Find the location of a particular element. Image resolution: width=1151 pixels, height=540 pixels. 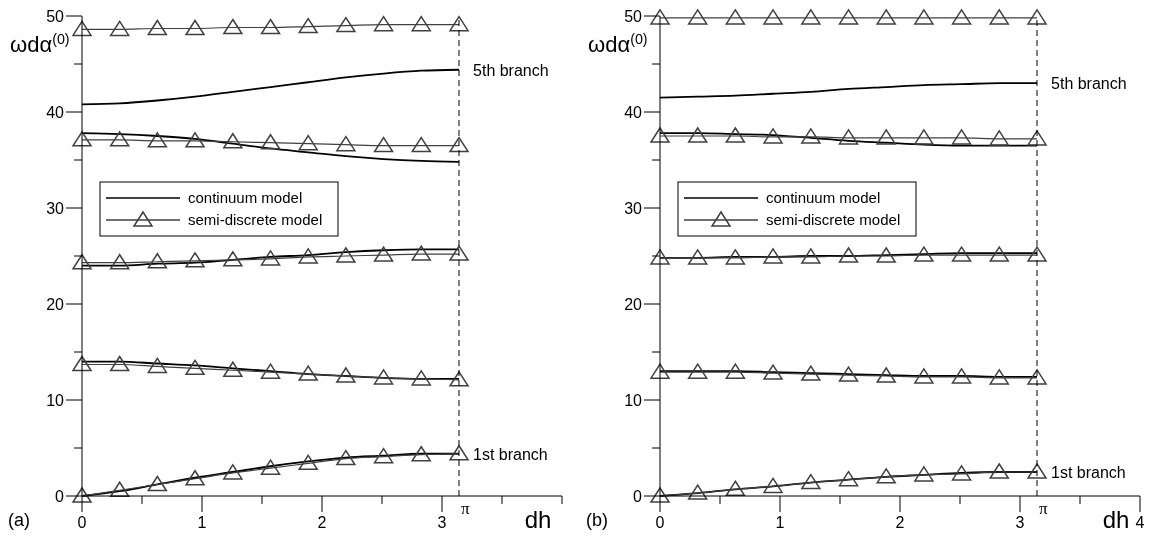

y-tick-label: 0 is located at coordinates (638, 496).